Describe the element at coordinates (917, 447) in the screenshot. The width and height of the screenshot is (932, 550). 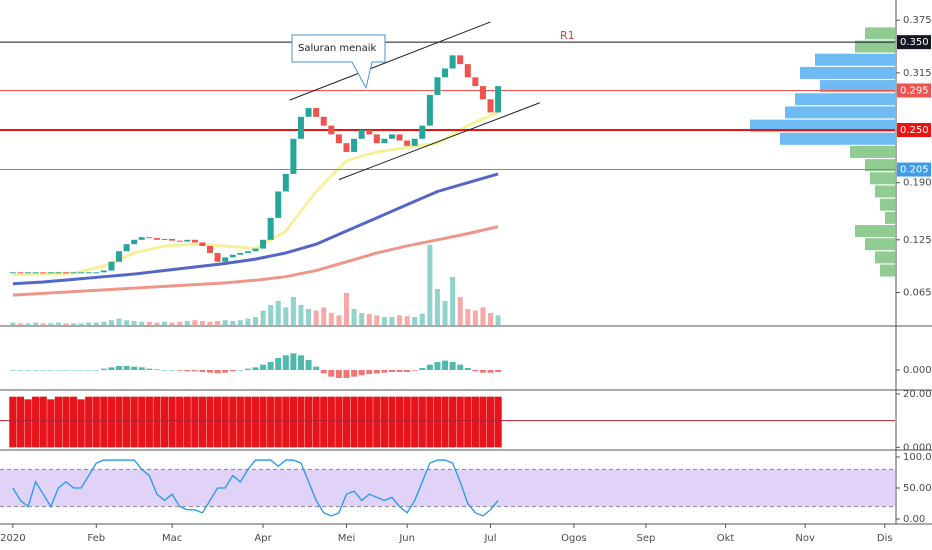
I see `y-tick-label: 0.000` at that location.